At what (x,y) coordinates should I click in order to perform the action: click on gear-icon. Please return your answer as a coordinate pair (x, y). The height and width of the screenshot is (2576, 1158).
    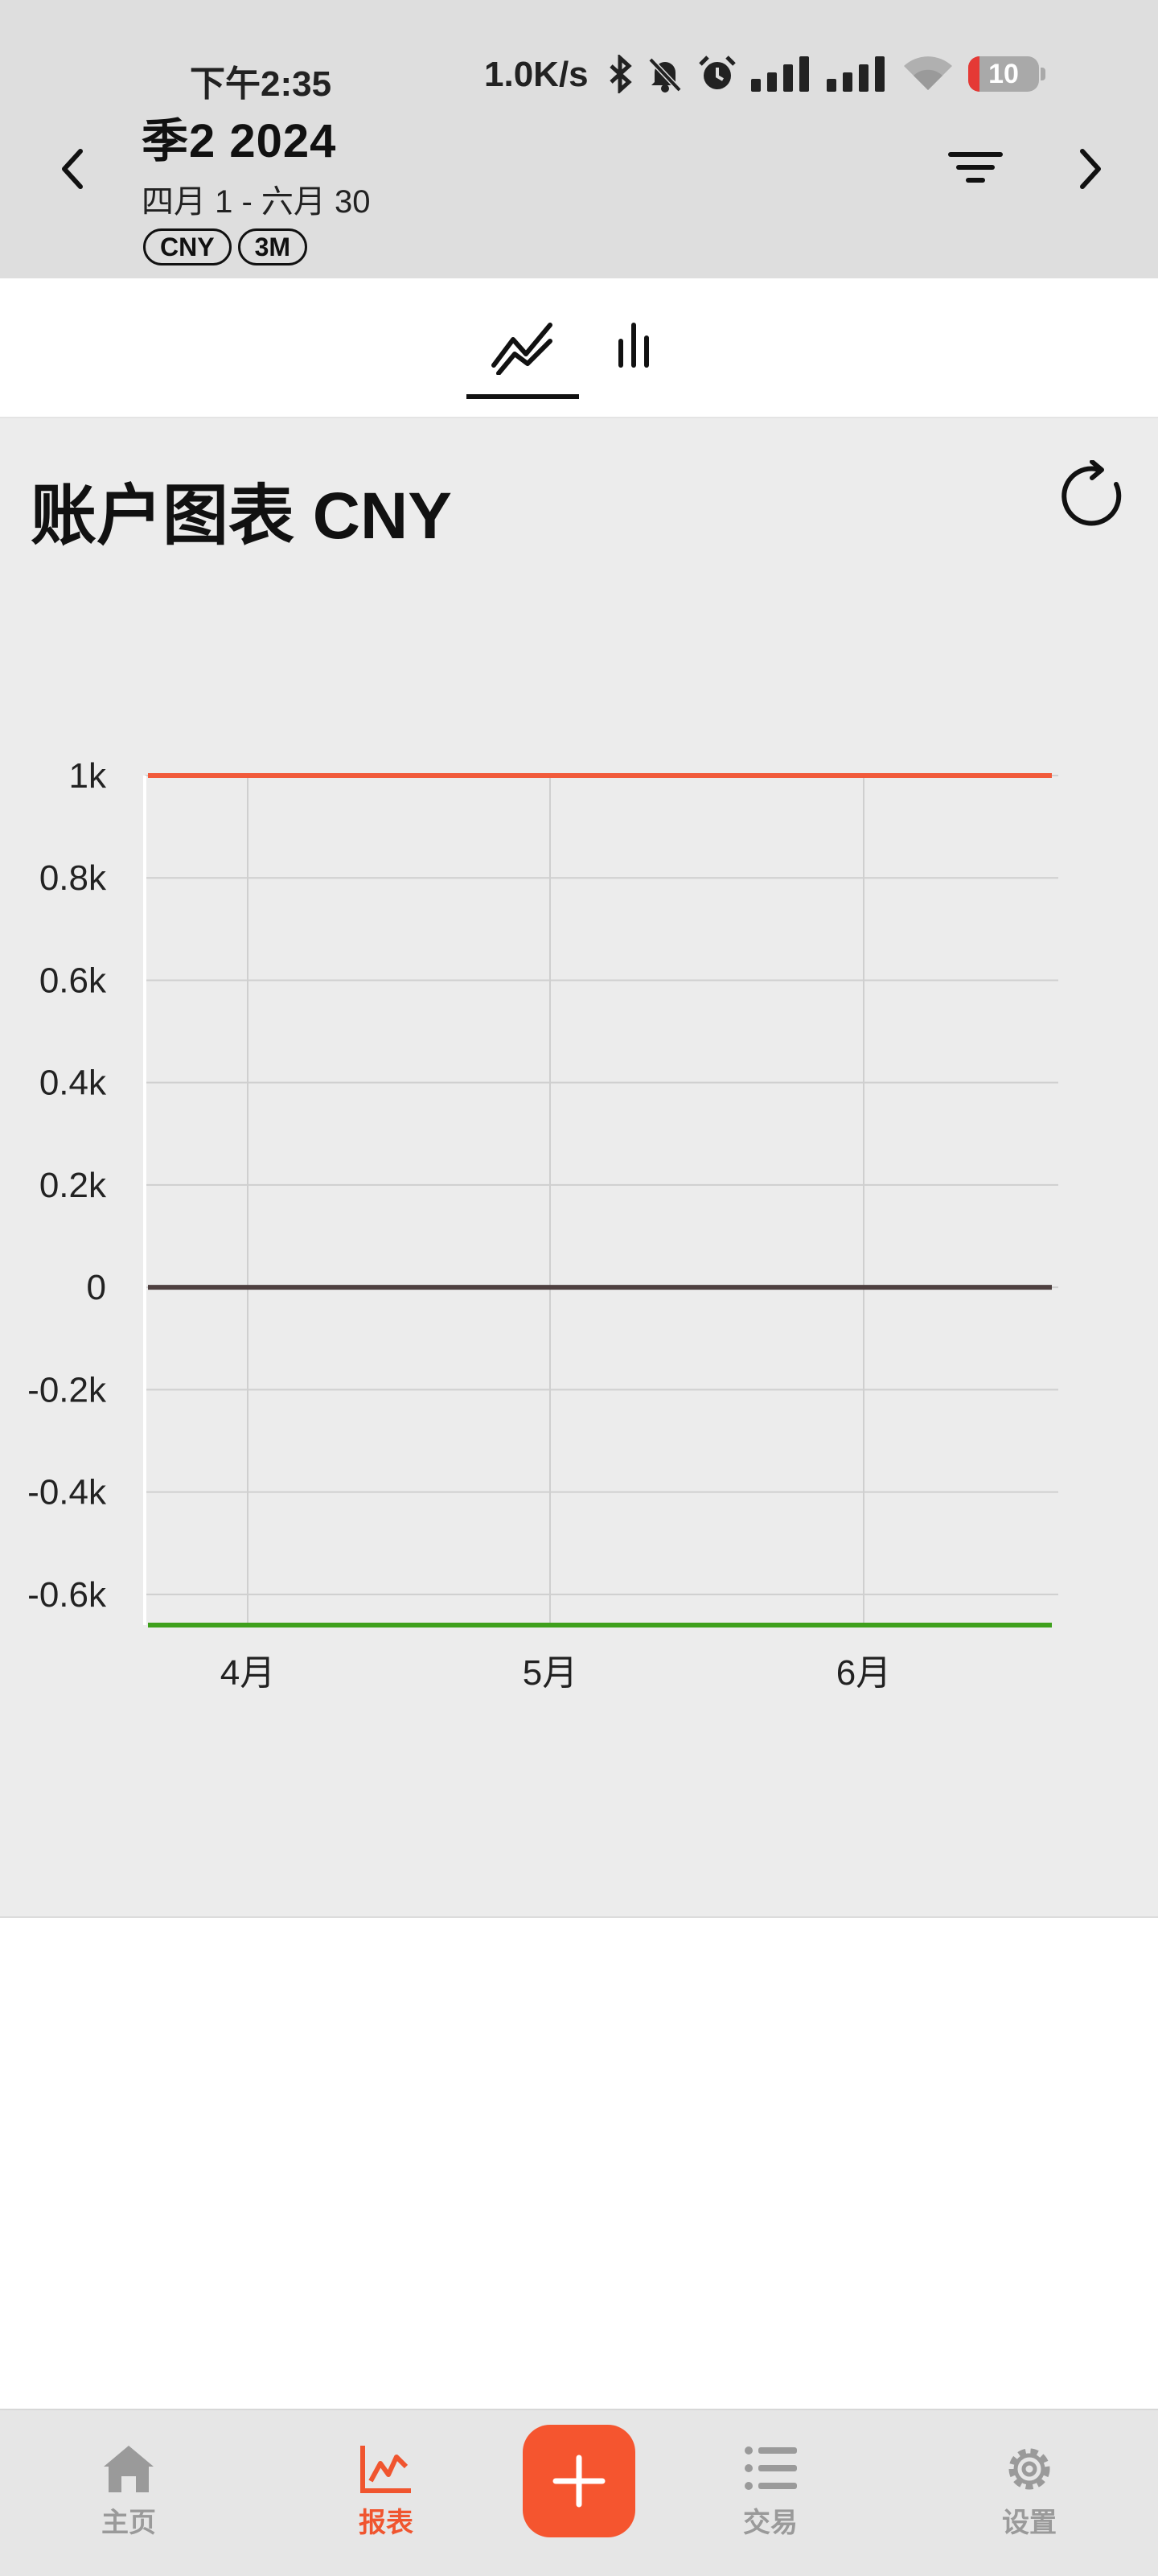
    Looking at the image, I should click on (1029, 2469).